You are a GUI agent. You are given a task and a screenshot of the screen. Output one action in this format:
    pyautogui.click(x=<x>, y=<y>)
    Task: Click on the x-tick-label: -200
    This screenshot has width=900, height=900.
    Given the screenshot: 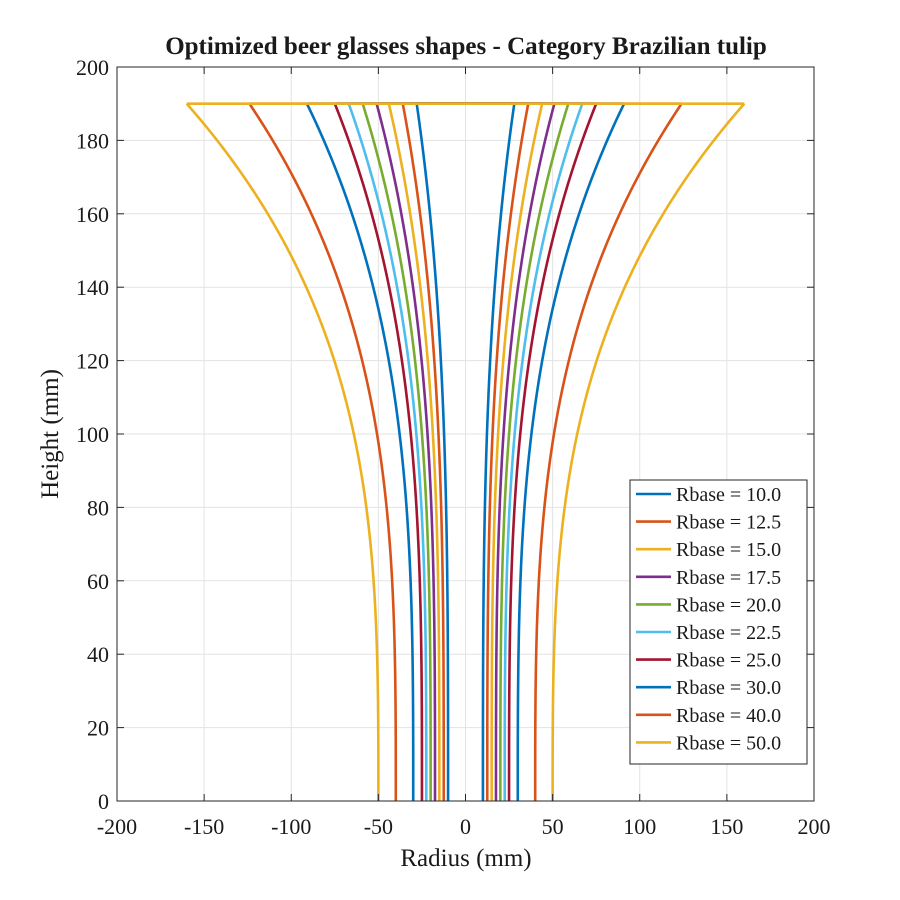 What is the action you would take?
    pyautogui.click(x=117, y=826)
    